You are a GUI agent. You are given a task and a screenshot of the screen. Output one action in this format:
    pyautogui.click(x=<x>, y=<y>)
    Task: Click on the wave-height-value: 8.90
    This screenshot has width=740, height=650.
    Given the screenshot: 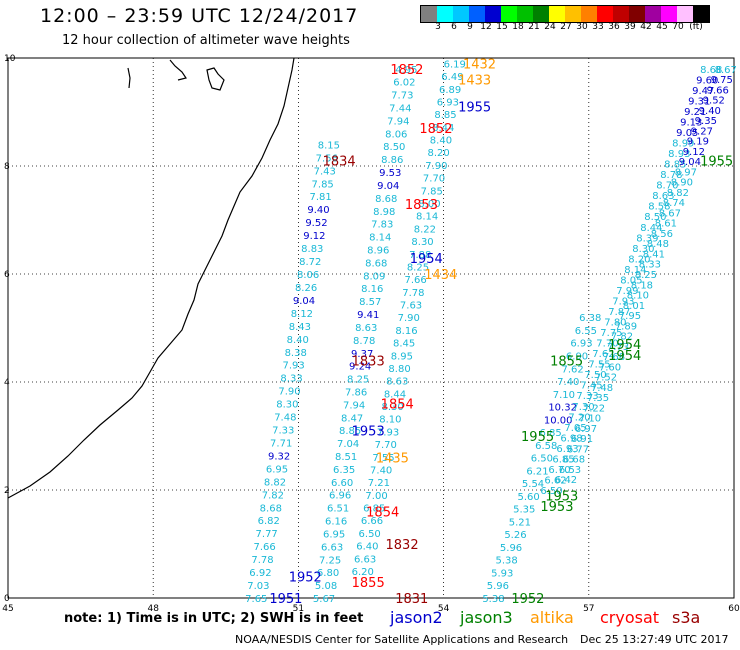 What is the action you would take?
    pyautogui.click(x=682, y=183)
    